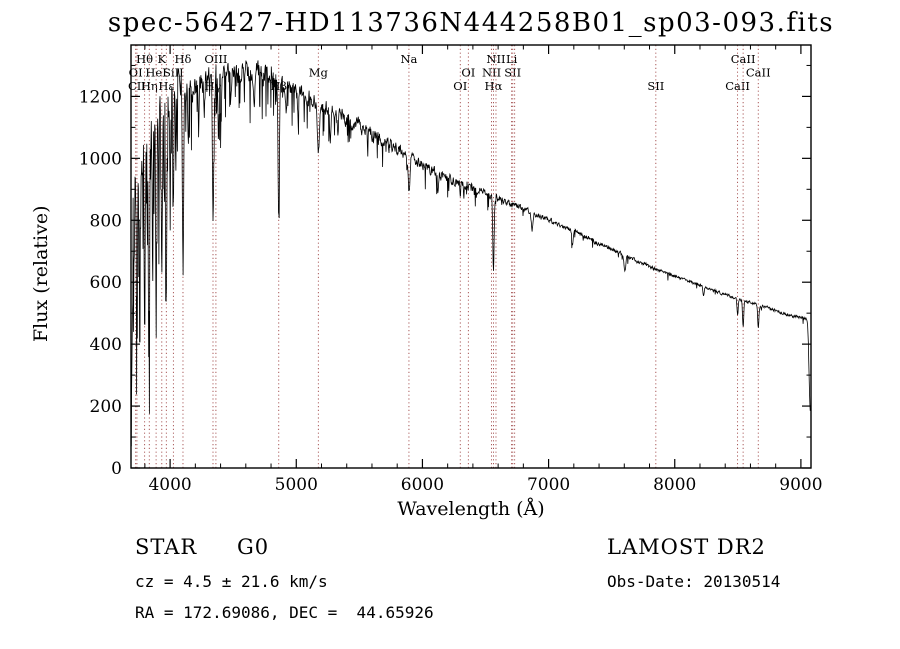 Image resolution: width=900 pixels, height=649 pixels. I want to click on obs-date: Obs-Date: 20130514, so click(694, 581).